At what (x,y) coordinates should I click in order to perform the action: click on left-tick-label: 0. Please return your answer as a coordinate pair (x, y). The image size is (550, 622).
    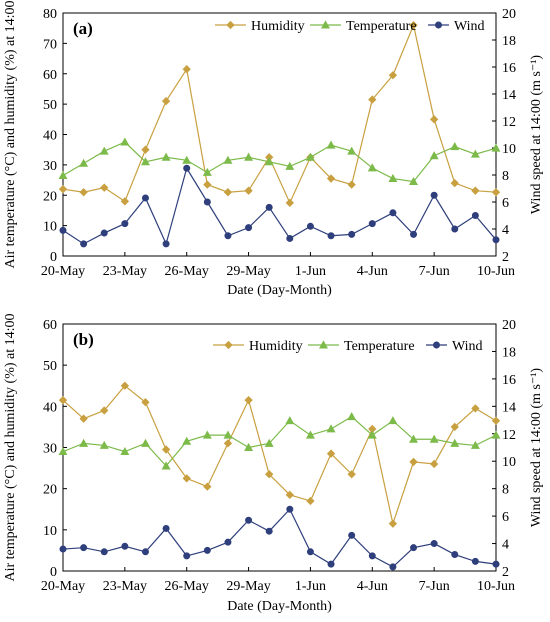
    Looking at the image, I should click on (53, 572).